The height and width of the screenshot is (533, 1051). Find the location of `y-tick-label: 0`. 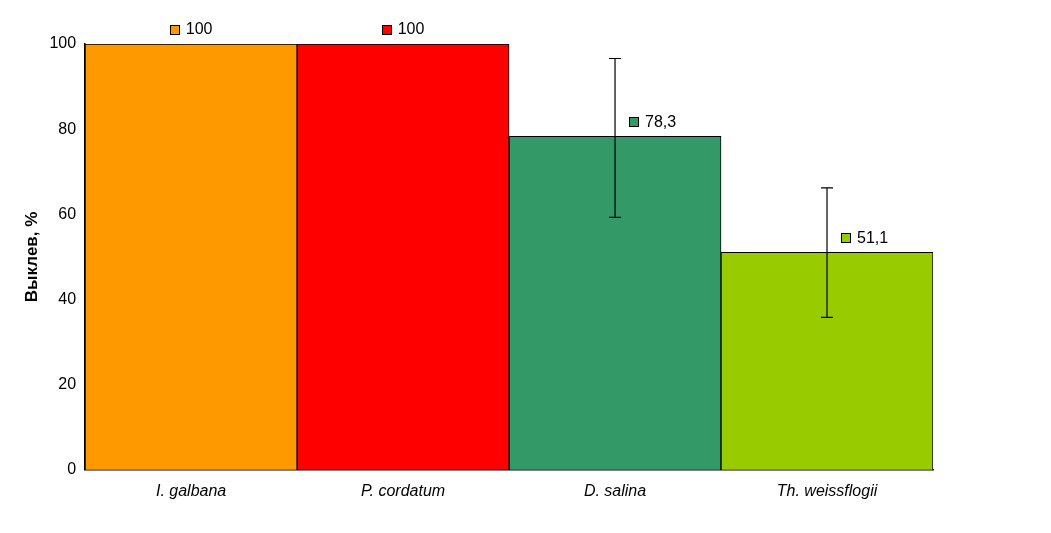

y-tick-label: 0 is located at coordinates (72, 469).